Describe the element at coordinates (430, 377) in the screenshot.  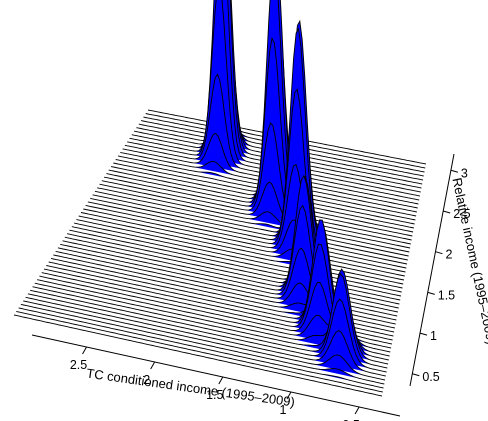
I see `y-tick-label: 0.5` at that location.